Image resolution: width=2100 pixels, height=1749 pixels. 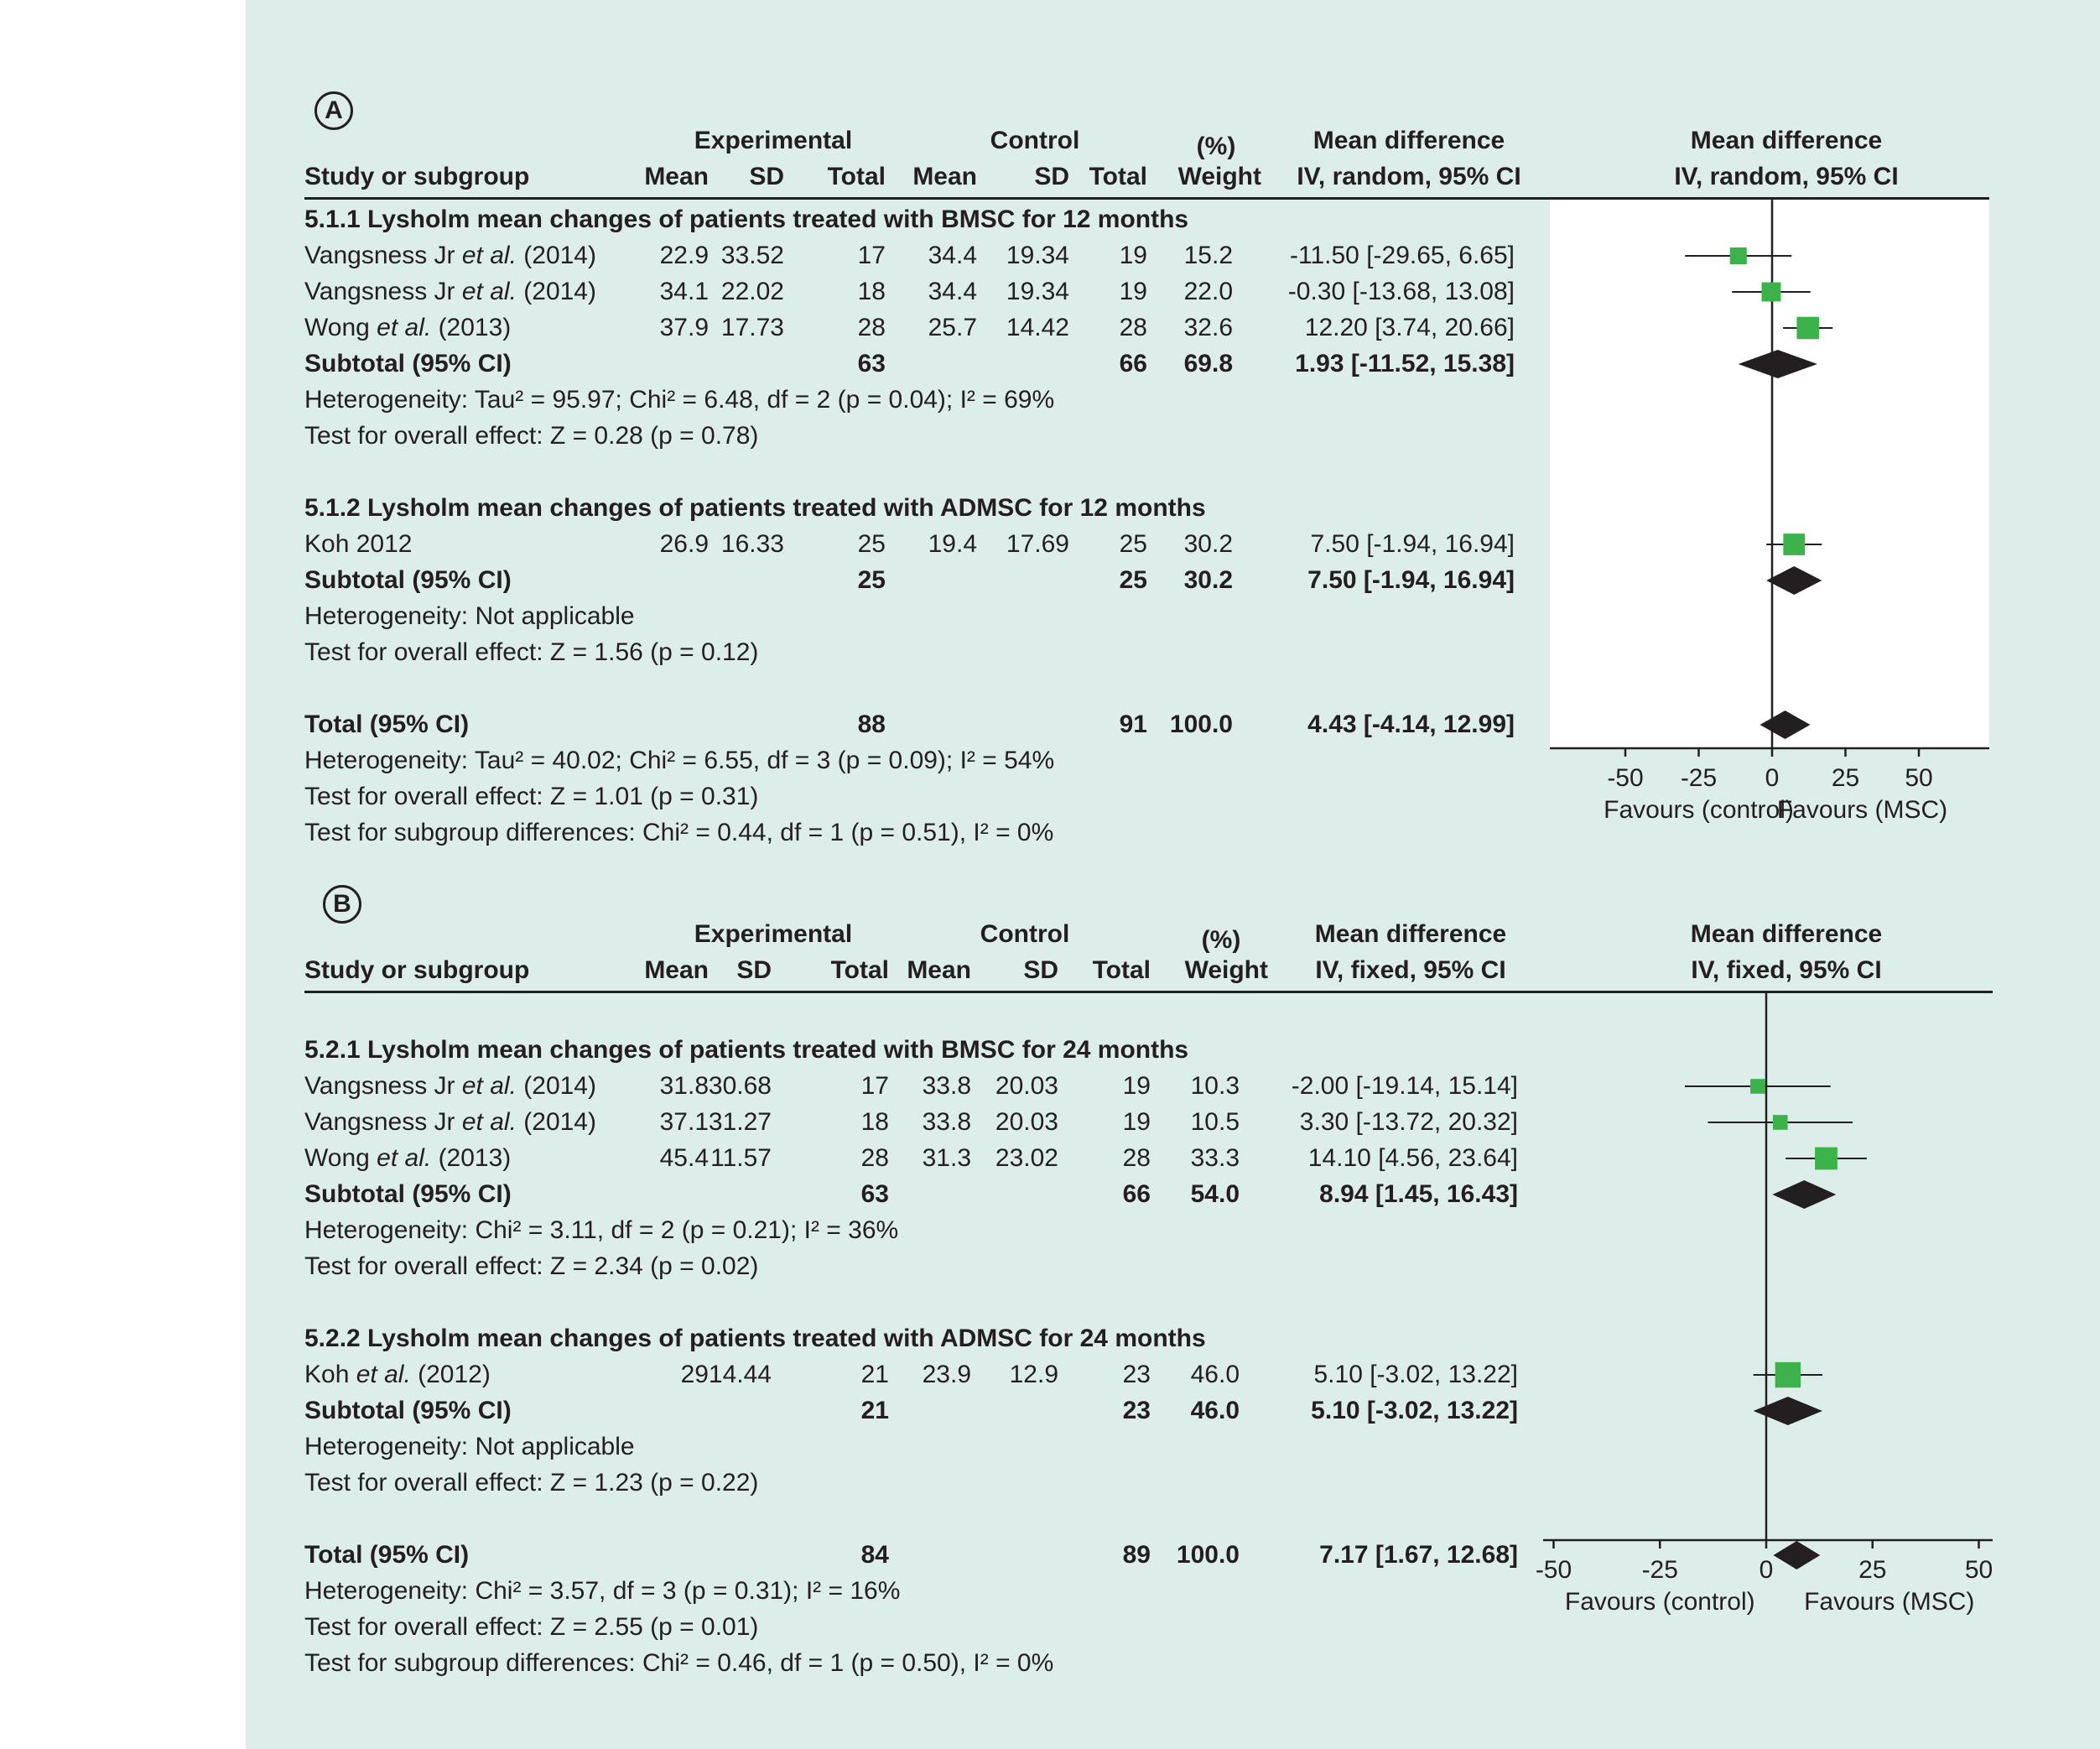 I want to click on axis-label-favours-control: Favours (control), so click(x=1659, y=1602).